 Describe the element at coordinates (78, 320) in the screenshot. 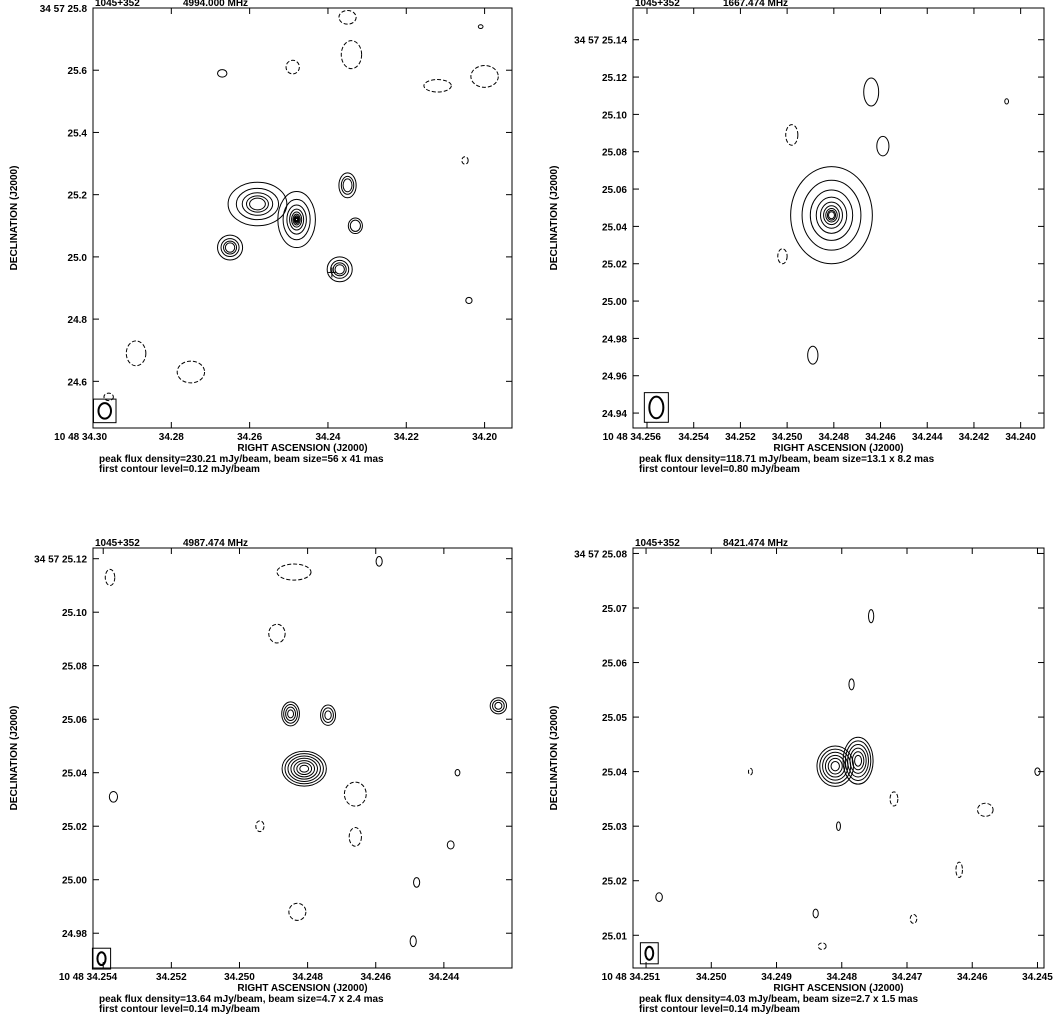

I see `y-tick-label: 24.8` at that location.